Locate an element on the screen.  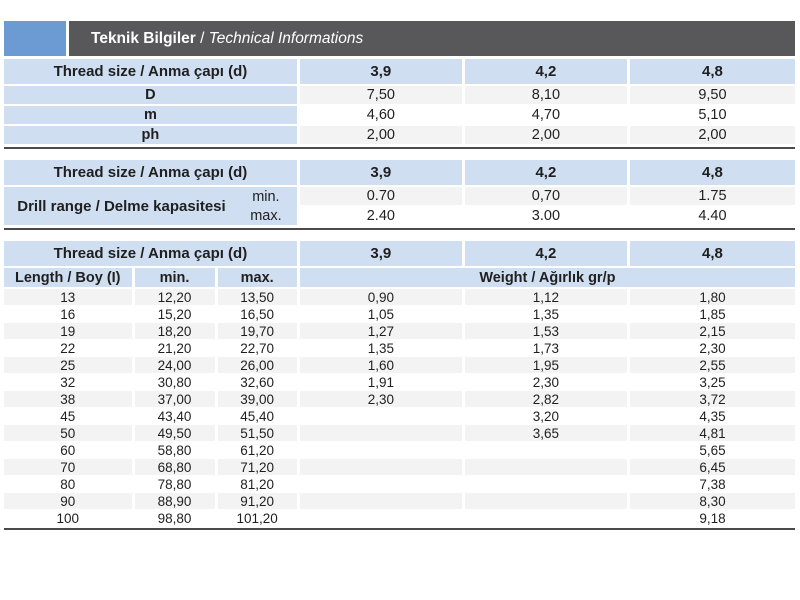
max-cell: 32,60 is located at coordinates (258, 382).